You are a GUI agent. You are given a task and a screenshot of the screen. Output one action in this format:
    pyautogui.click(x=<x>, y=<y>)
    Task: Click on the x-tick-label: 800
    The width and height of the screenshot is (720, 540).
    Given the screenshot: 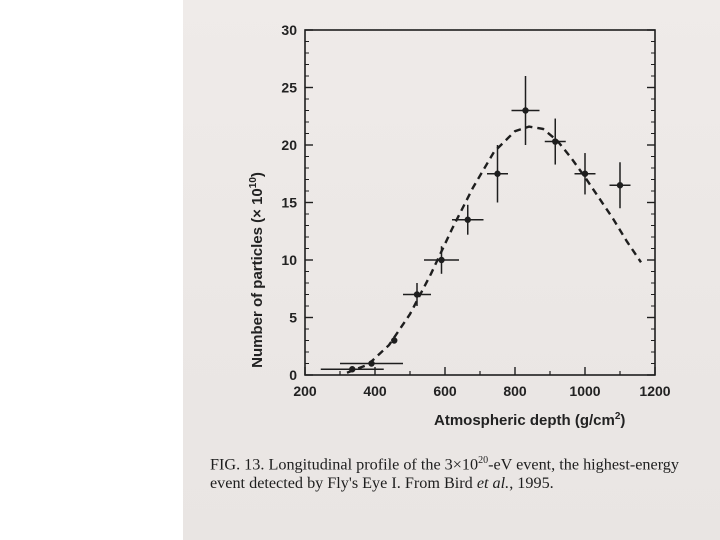 What is the action you would take?
    pyautogui.click(x=515, y=391)
    